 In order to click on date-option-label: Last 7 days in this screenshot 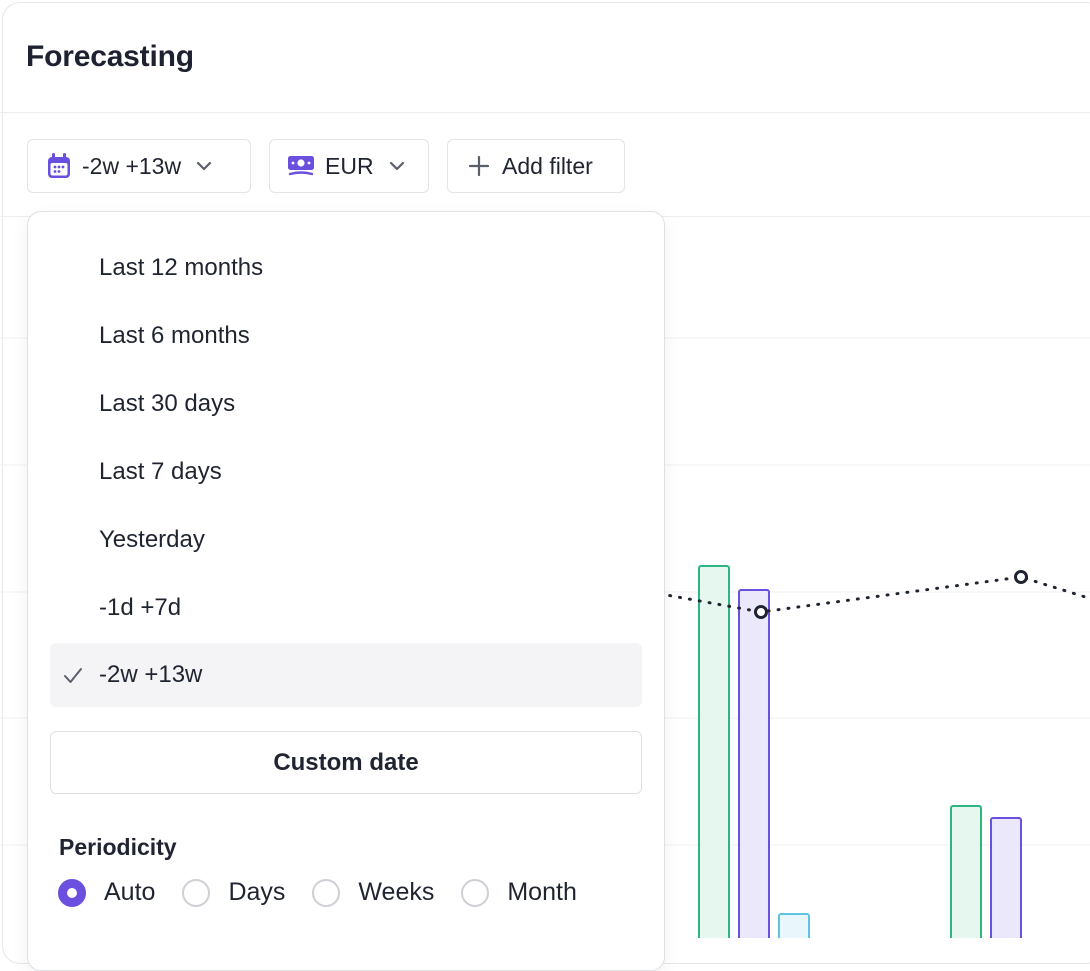, I will do `click(160, 471)`.